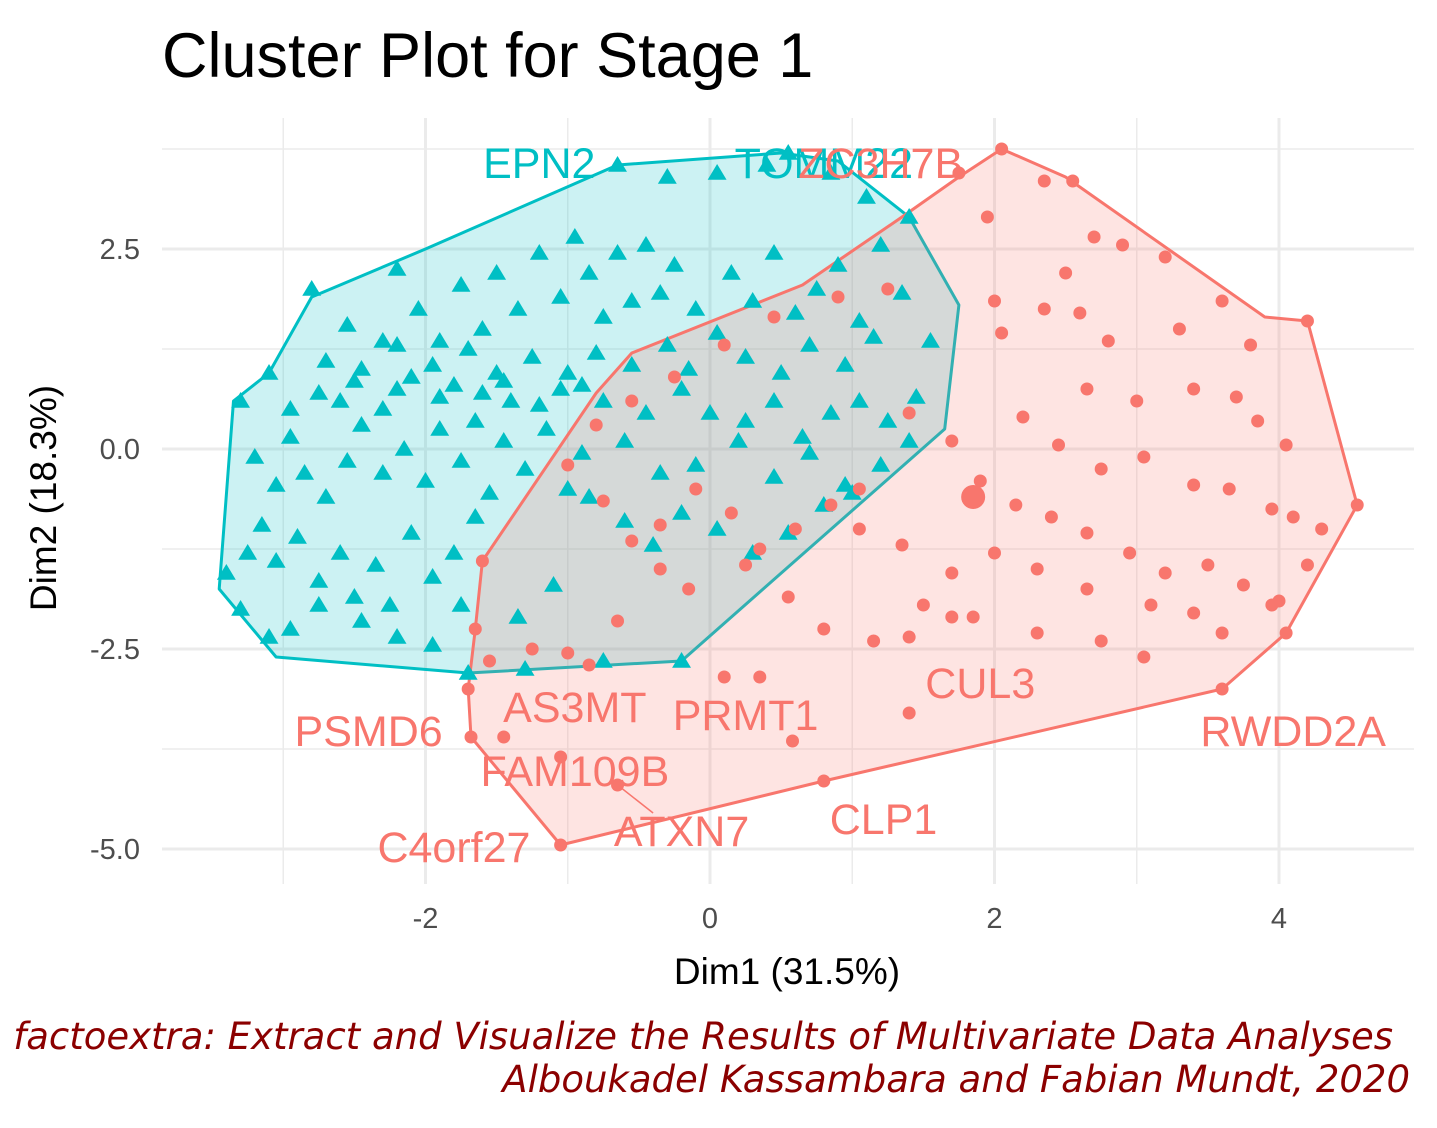 The height and width of the screenshot is (1128, 1437). What do you see at coordinates (120, 250) in the screenshot?
I see `y-tick-label: 2.5` at bounding box center [120, 250].